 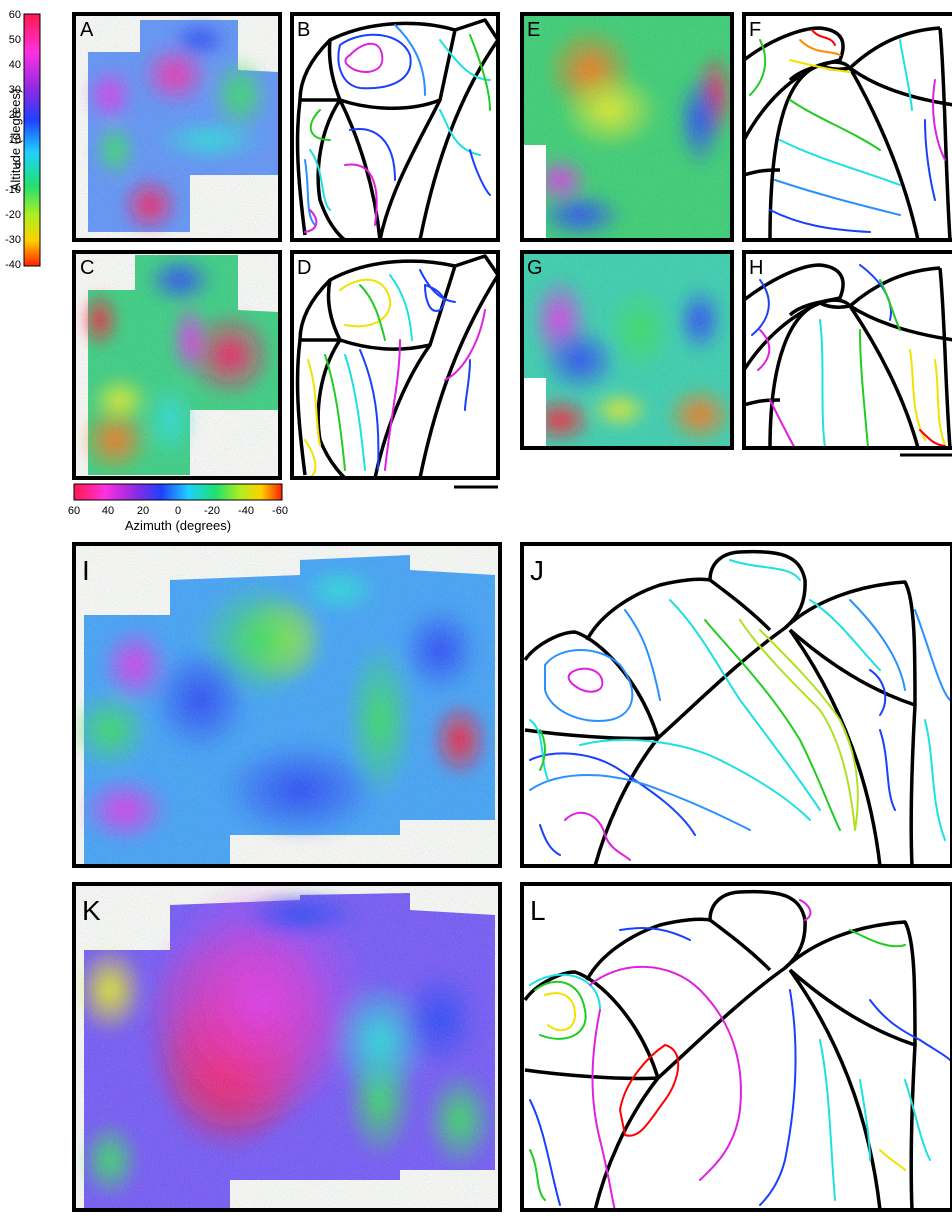 What do you see at coordinates (13, 240) in the screenshot?
I see `altitude-tick: -30` at bounding box center [13, 240].